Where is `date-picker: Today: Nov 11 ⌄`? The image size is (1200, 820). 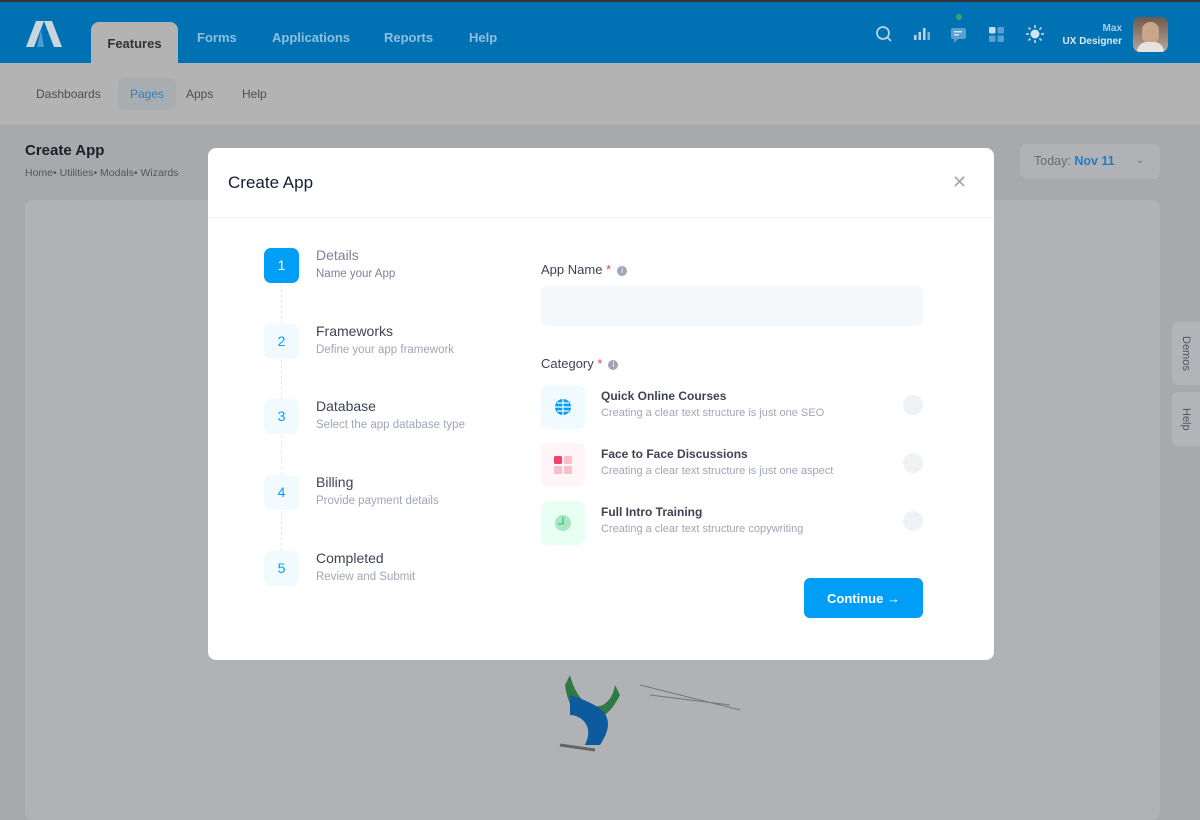
date-picker: Today: Nov 11 ⌄ is located at coordinates (1090, 161).